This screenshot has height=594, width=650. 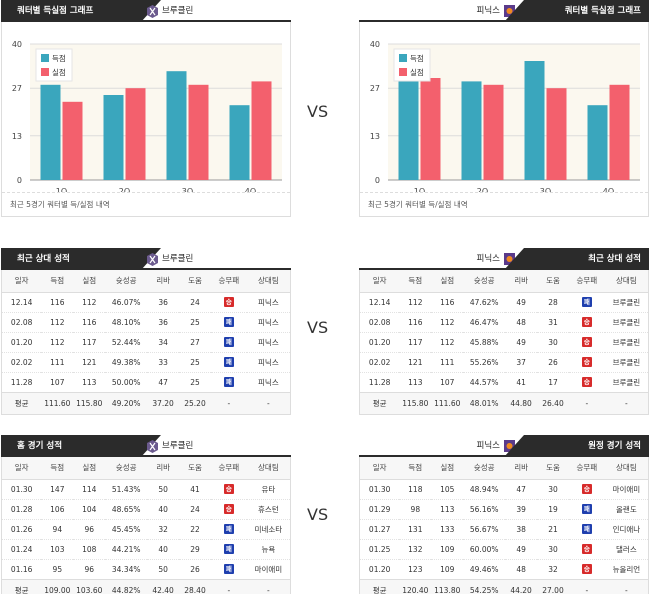 I want to click on cell-fg: 51.43%, so click(x=126, y=489).